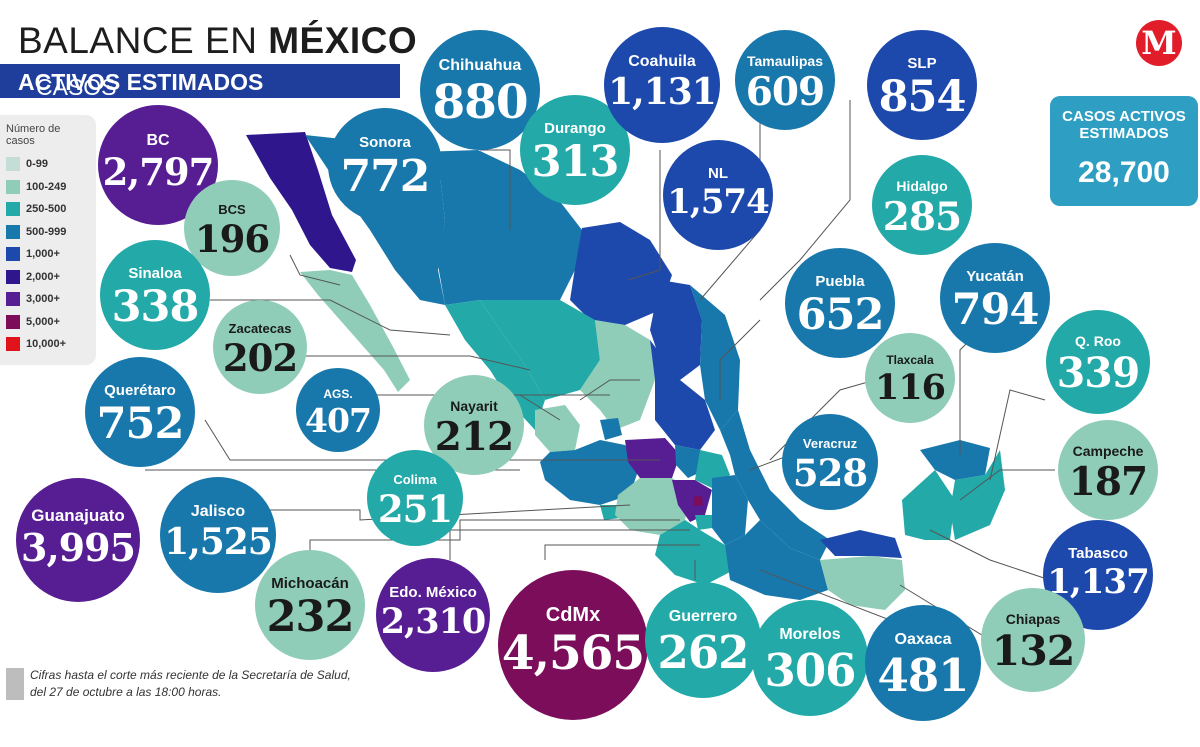 This screenshot has width=1200, height=747. I want to click on state-value: 4,565, so click(573, 653).